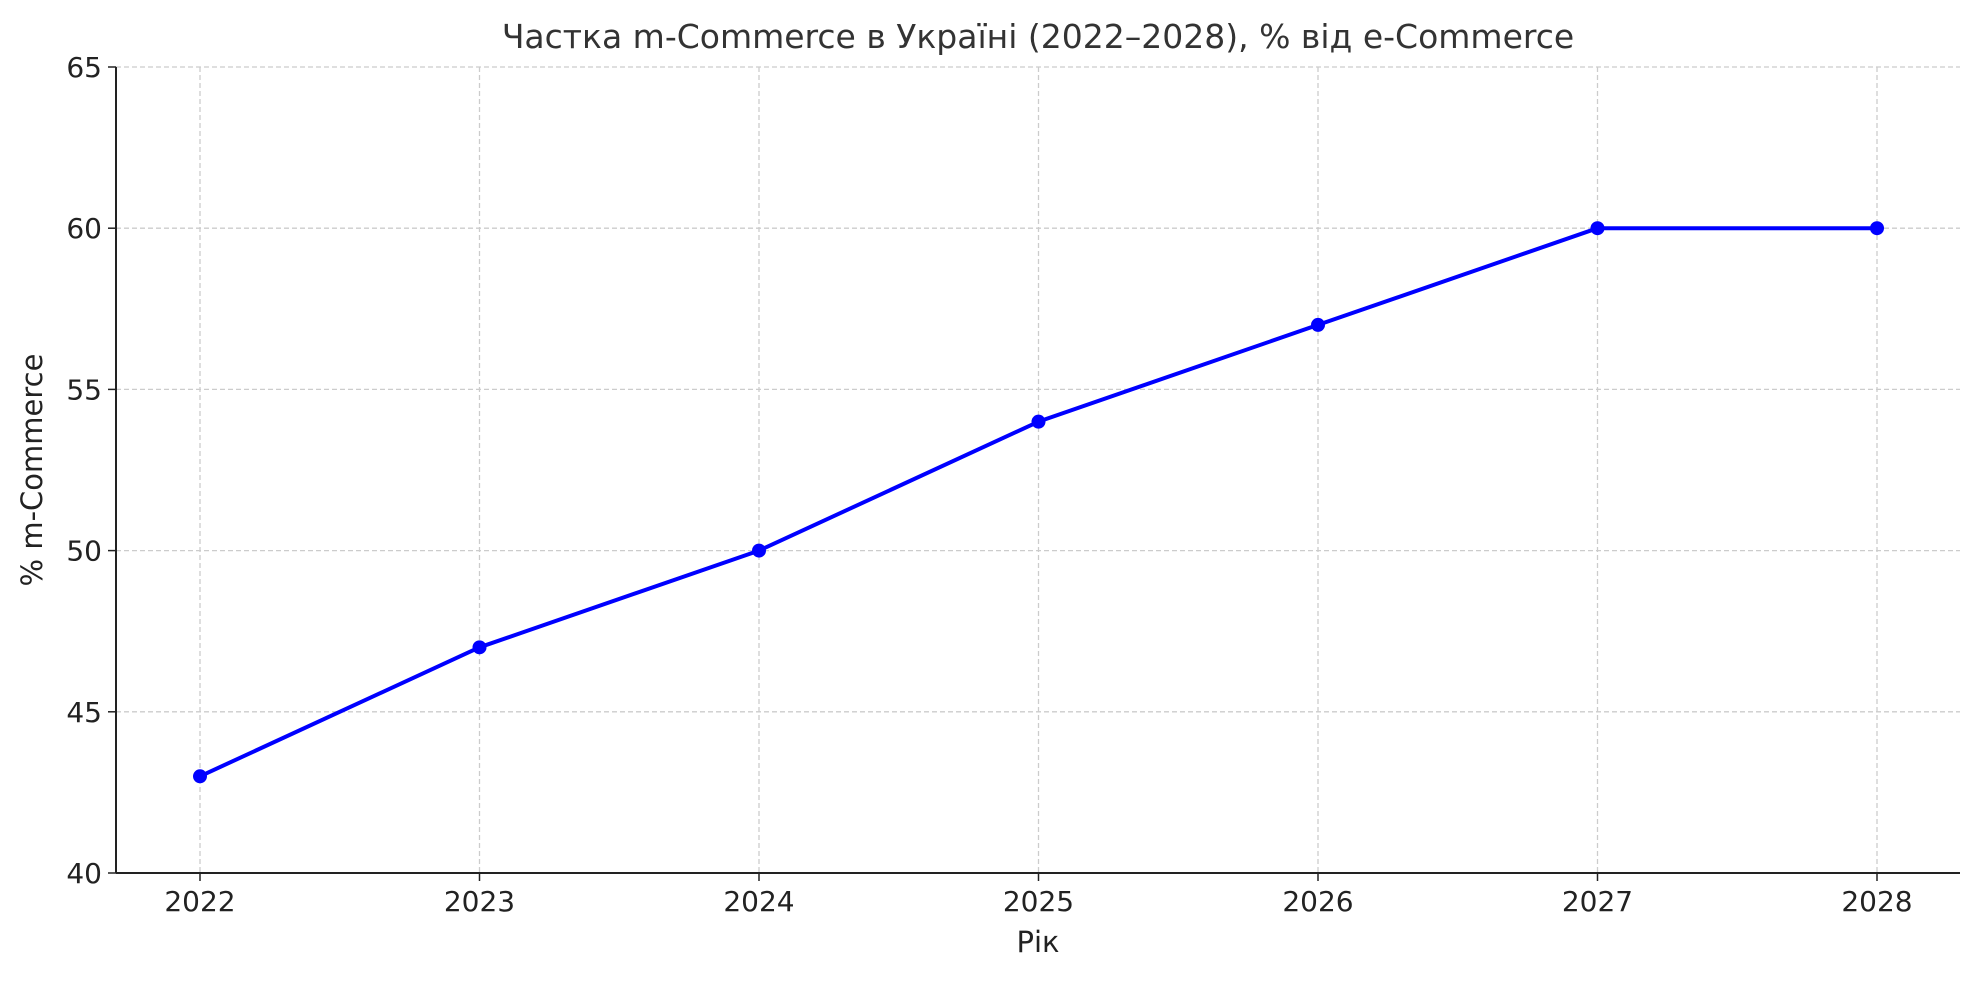 The image size is (1980, 984). What do you see at coordinates (84, 228) in the screenshot?
I see `y-tick-label: 60` at bounding box center [84, 228].